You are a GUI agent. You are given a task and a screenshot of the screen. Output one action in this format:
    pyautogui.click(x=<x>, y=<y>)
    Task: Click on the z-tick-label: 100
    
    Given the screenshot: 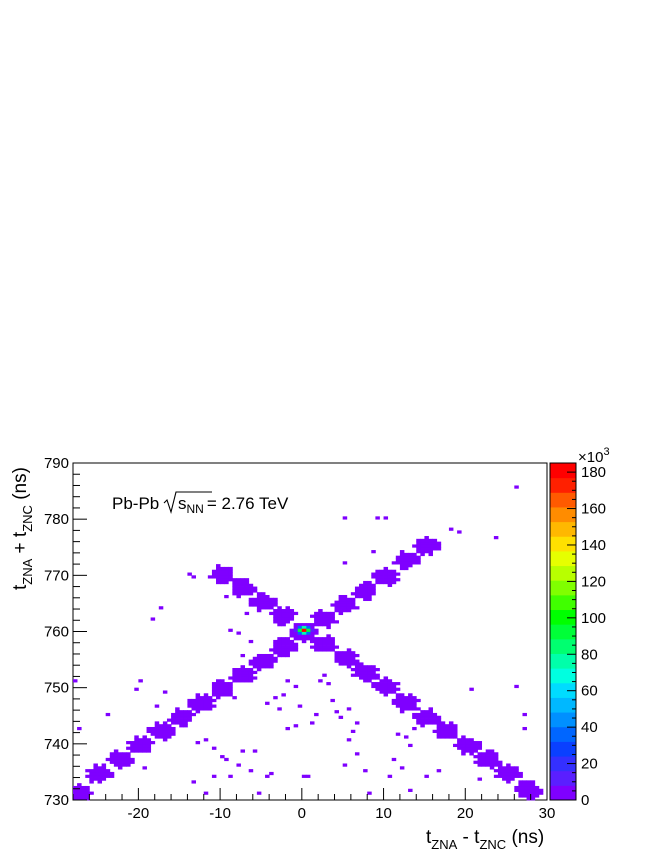 What is the action you would take?
    pyautogui.click(x=593, y=618)
    